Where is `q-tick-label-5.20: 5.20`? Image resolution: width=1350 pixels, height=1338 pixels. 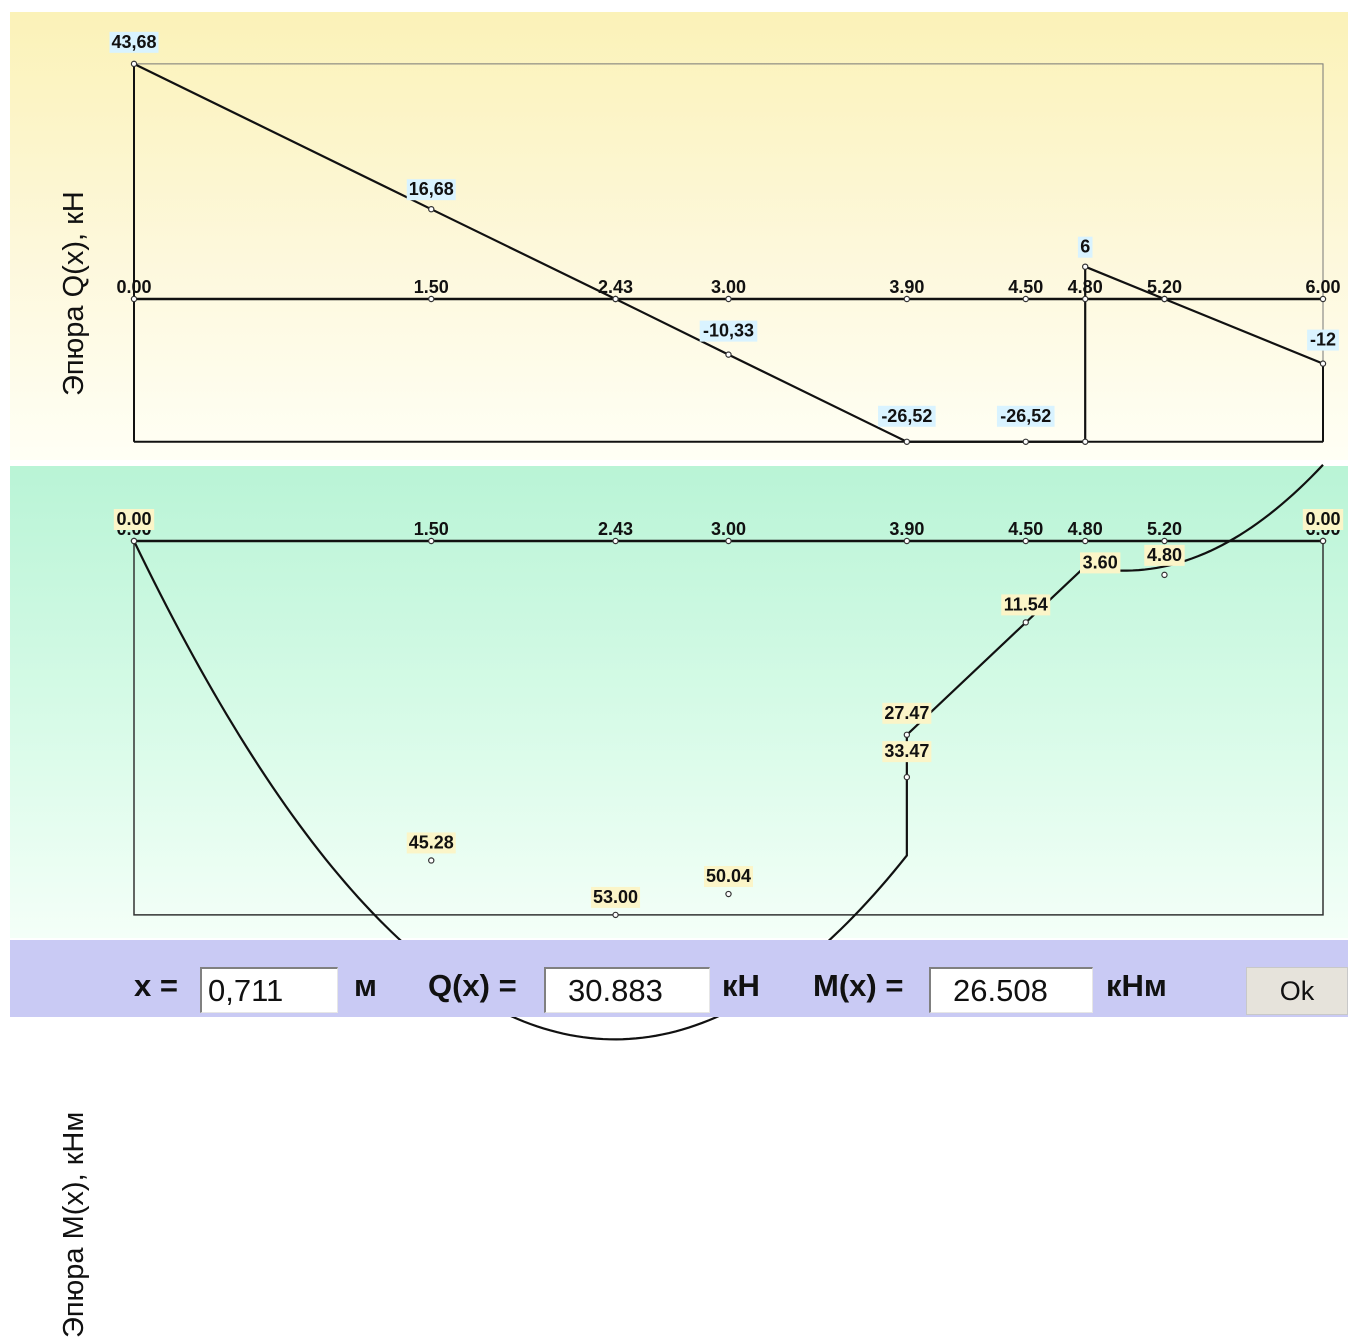 q-tick-label-5.20: 5.20 is located at coordinates (1164, 287).